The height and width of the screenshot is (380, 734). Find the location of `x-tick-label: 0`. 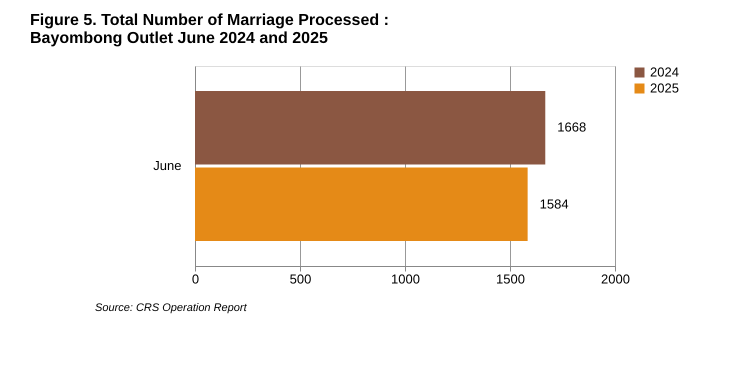

x-tick-label: 0 is located at coordinates (196, 279).